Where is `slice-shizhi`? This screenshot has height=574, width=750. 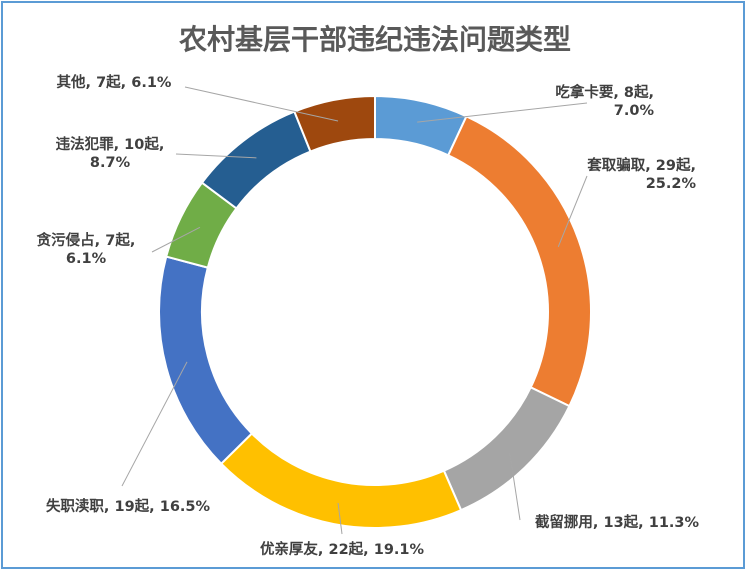 slice-shizhi is located at coordinates (206, 360).